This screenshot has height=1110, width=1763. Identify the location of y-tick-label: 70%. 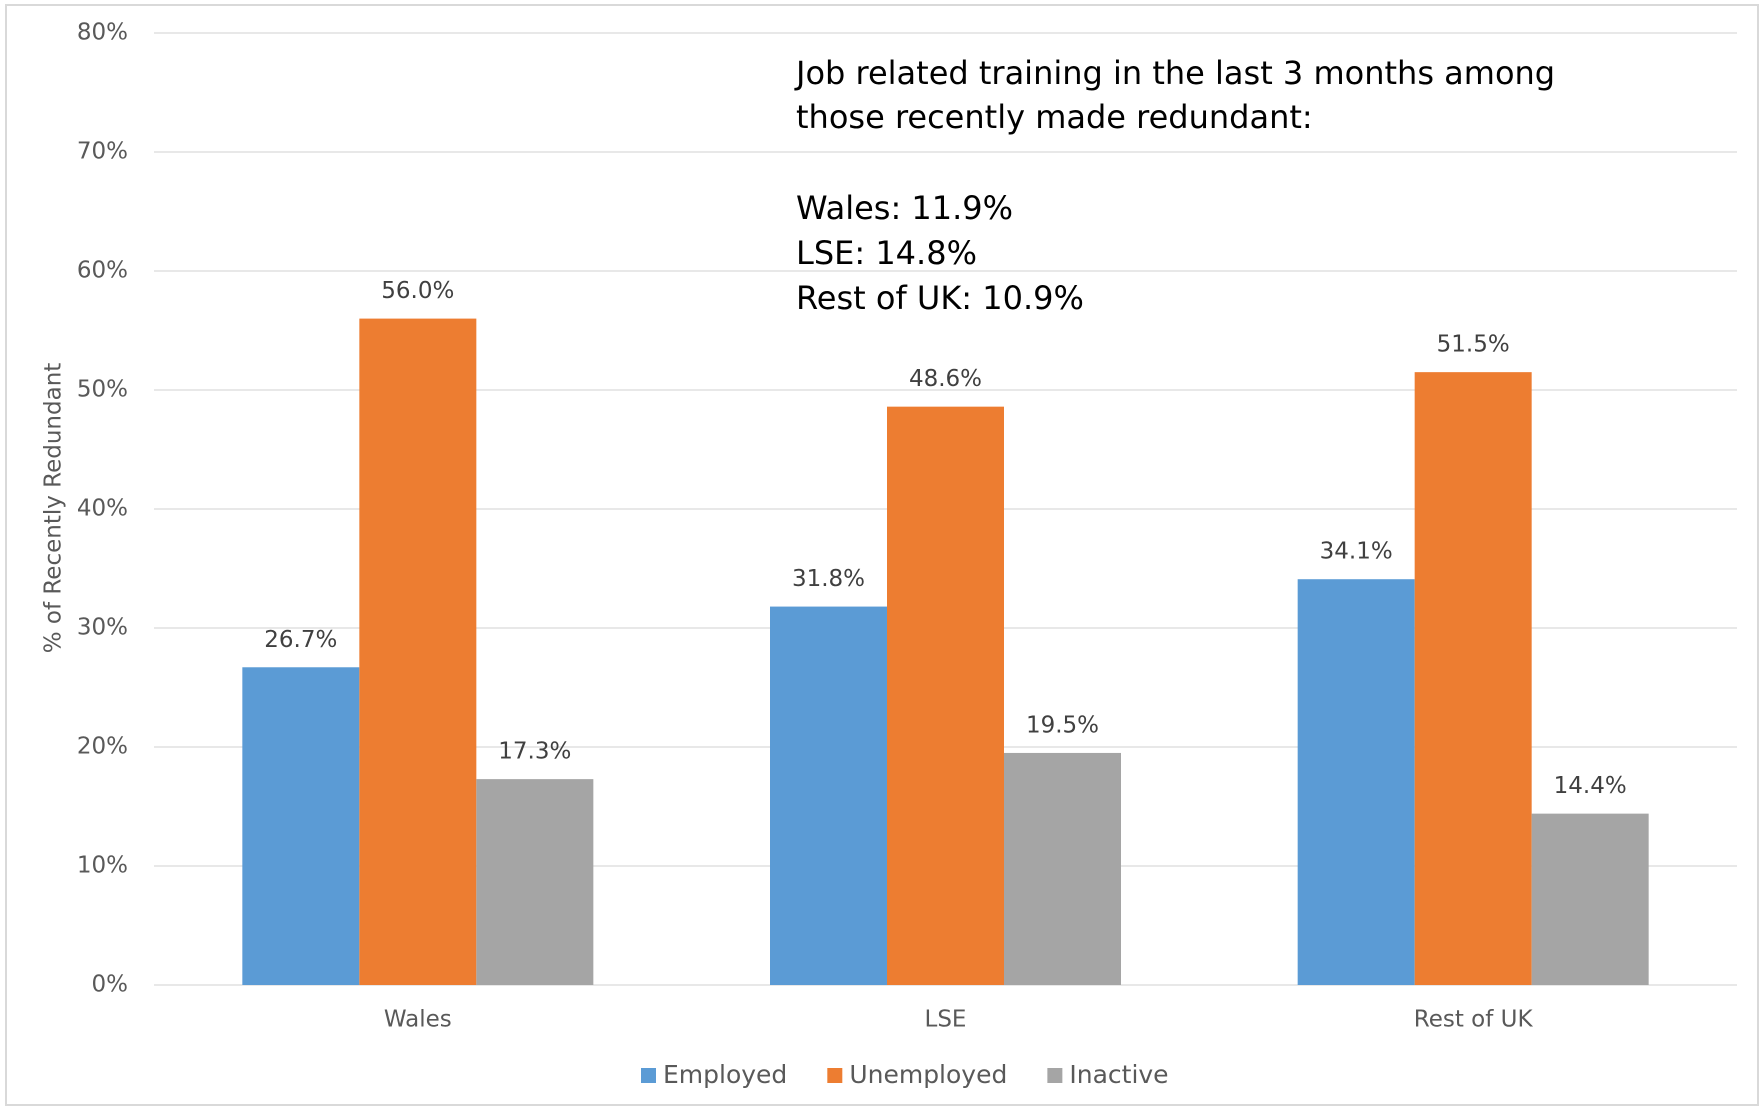
(102, 152).